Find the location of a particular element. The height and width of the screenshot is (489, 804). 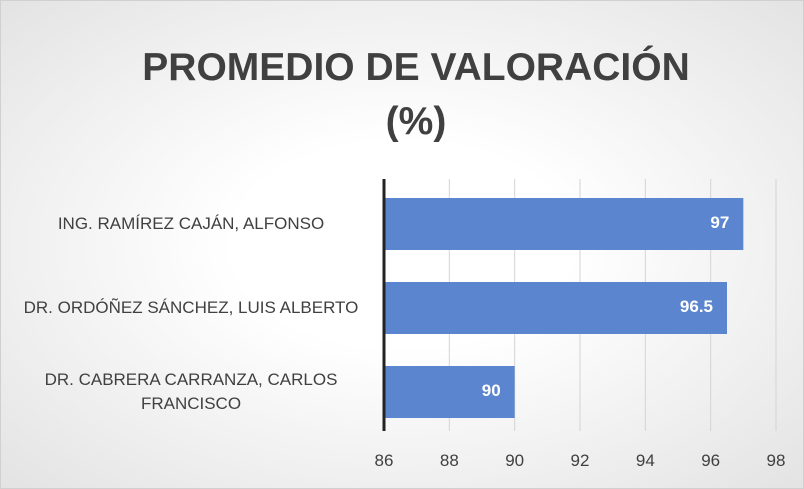

x-tick-label: 98 is located at coordinates (776, 460).